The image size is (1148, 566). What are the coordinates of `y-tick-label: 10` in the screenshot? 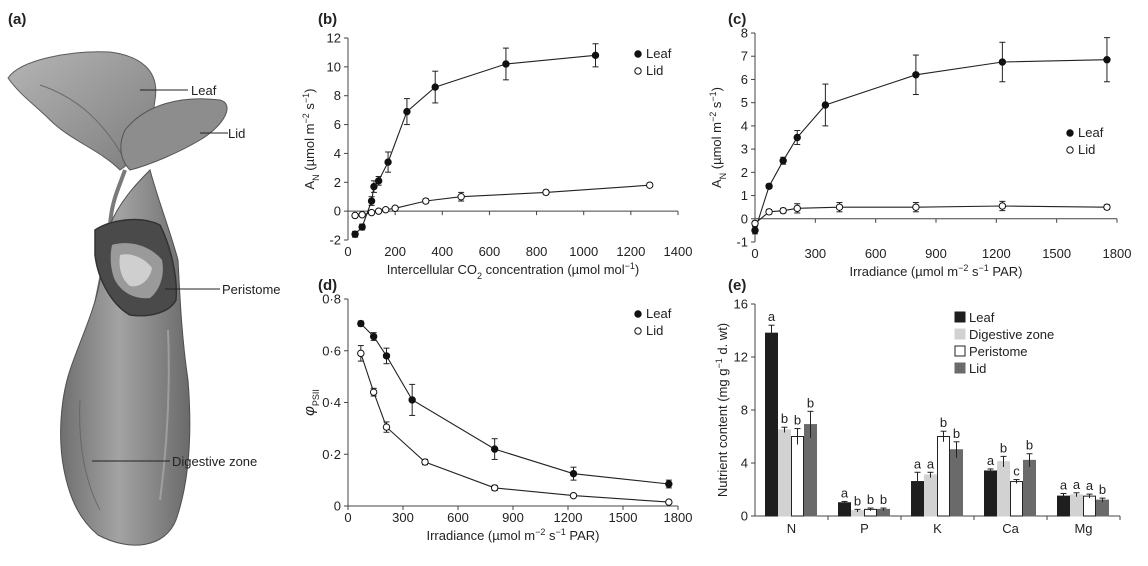 It's located at (334, 66).